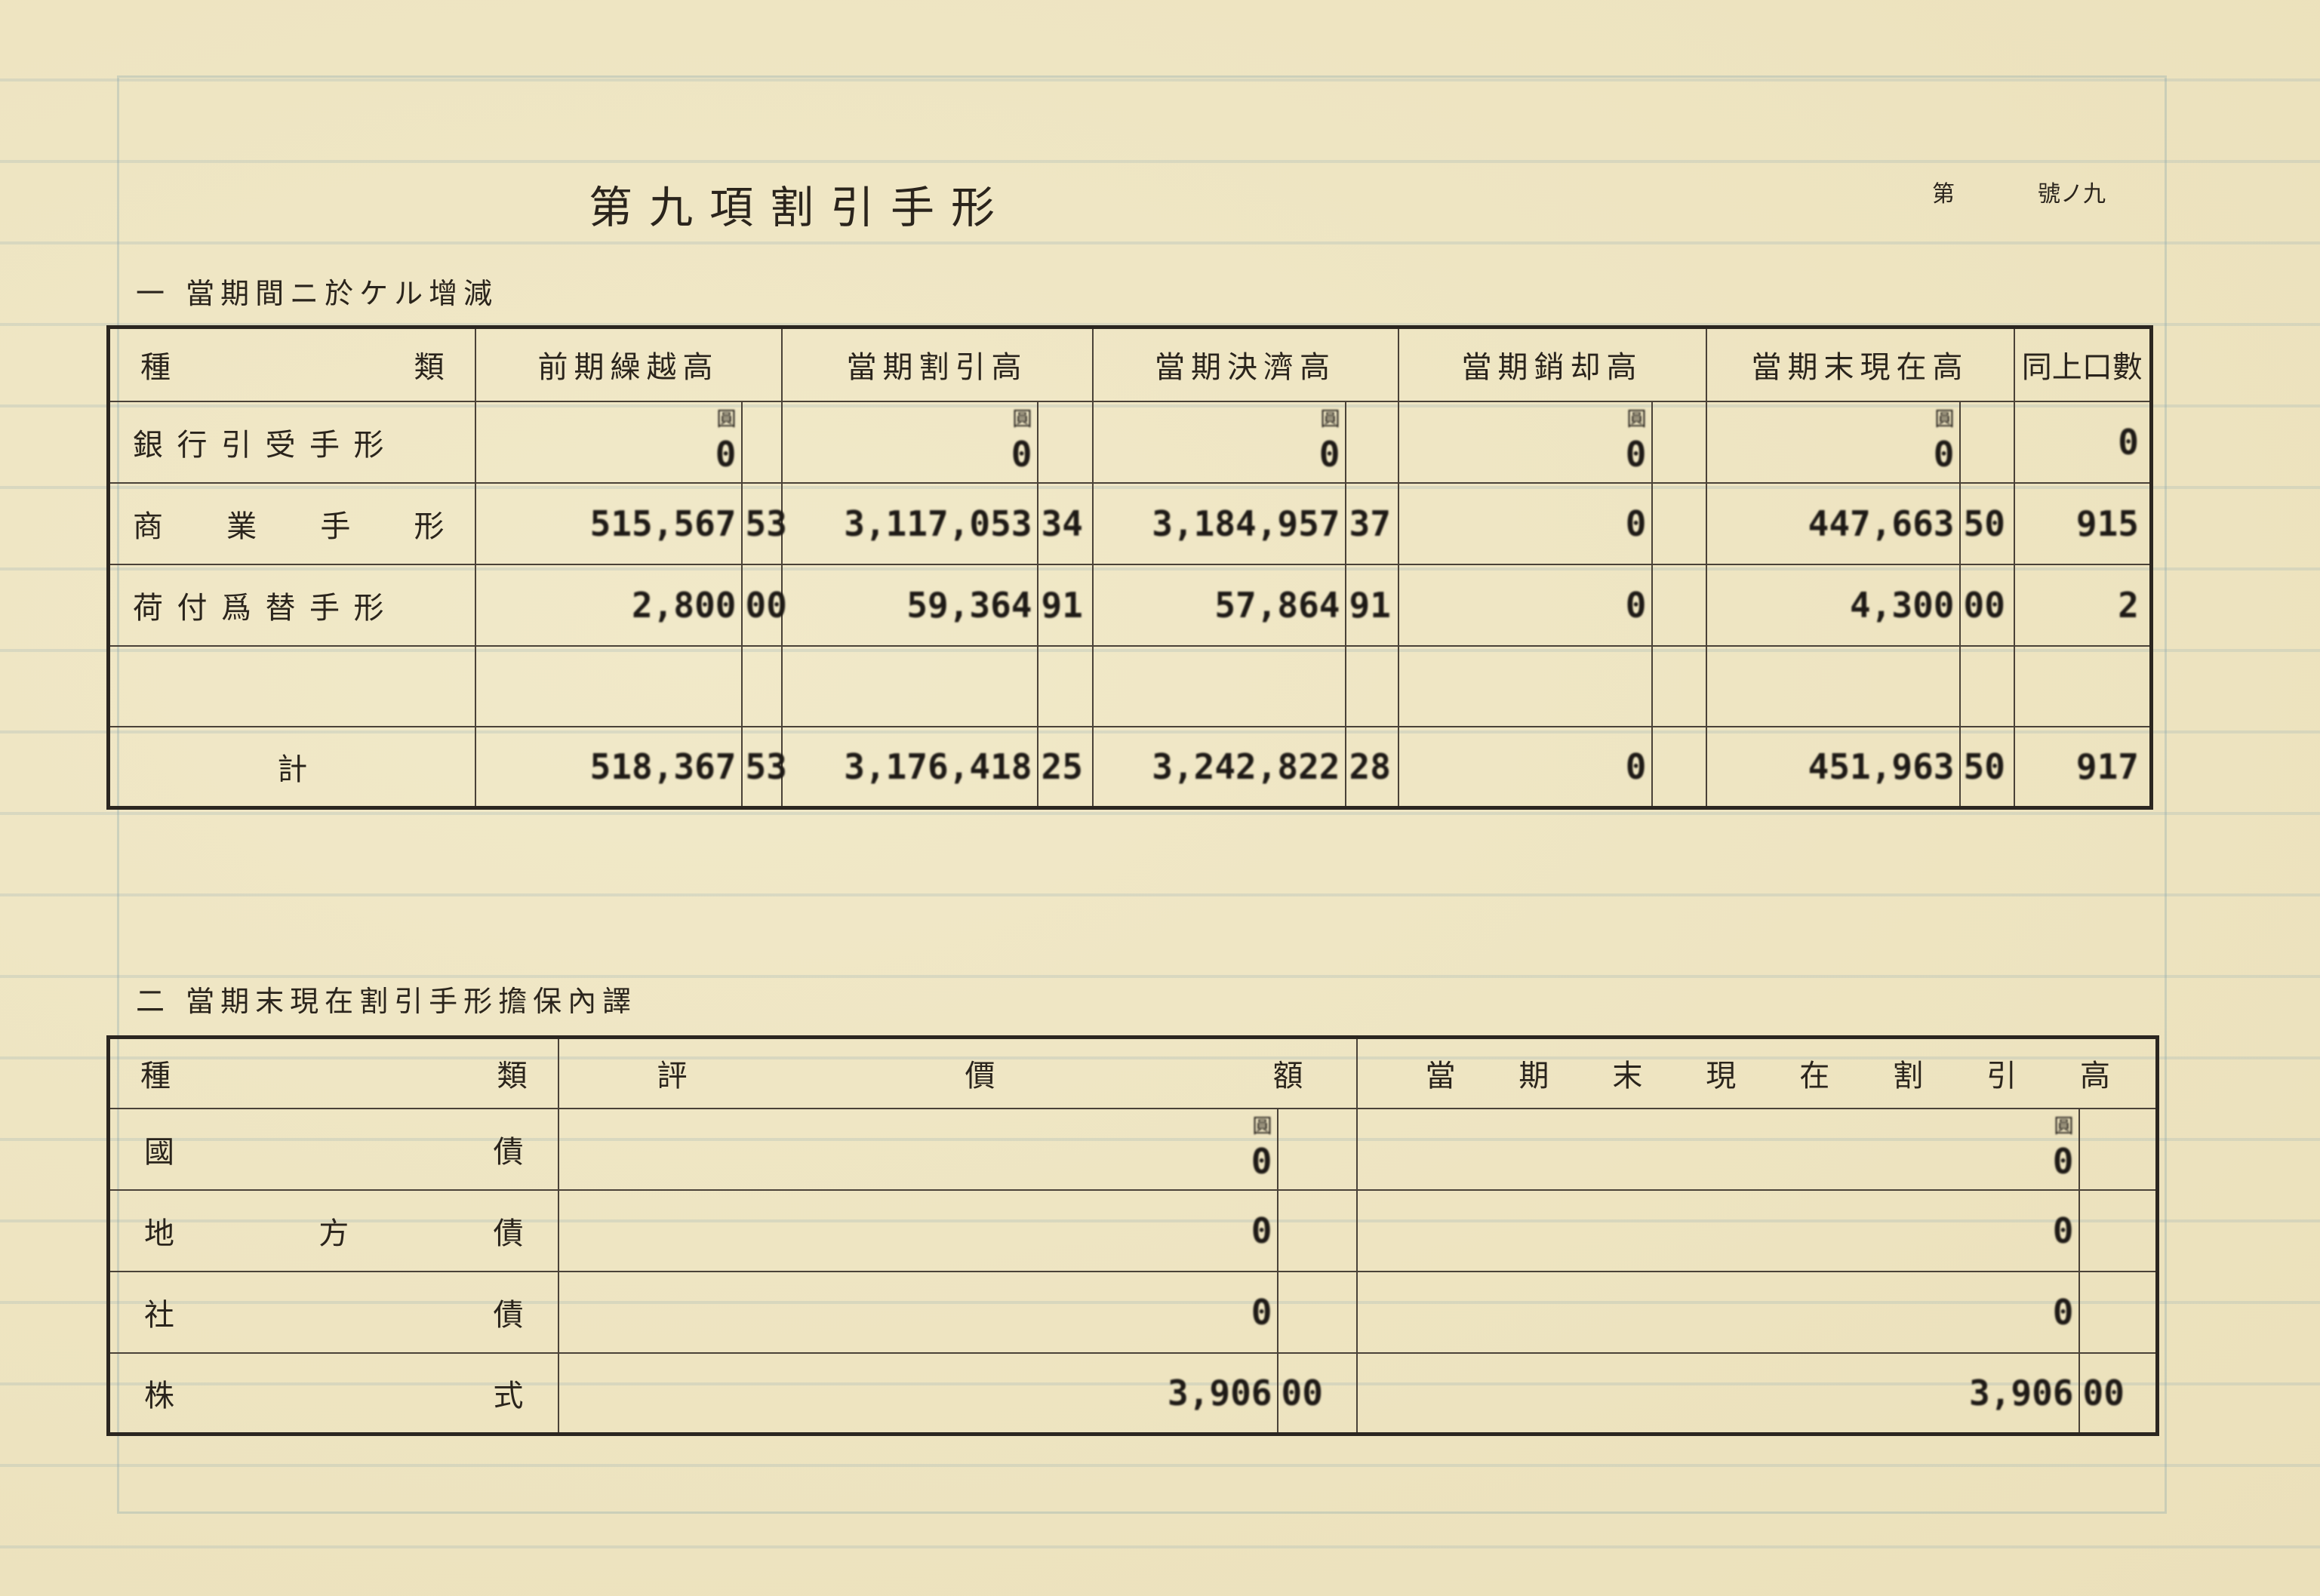 The height and width of the screenshot is (1596, 2320). What do you see at coordinates (1372, 767) in the screenshot?
I see `amount-sen: 28` at bounding box center [1372, 767].